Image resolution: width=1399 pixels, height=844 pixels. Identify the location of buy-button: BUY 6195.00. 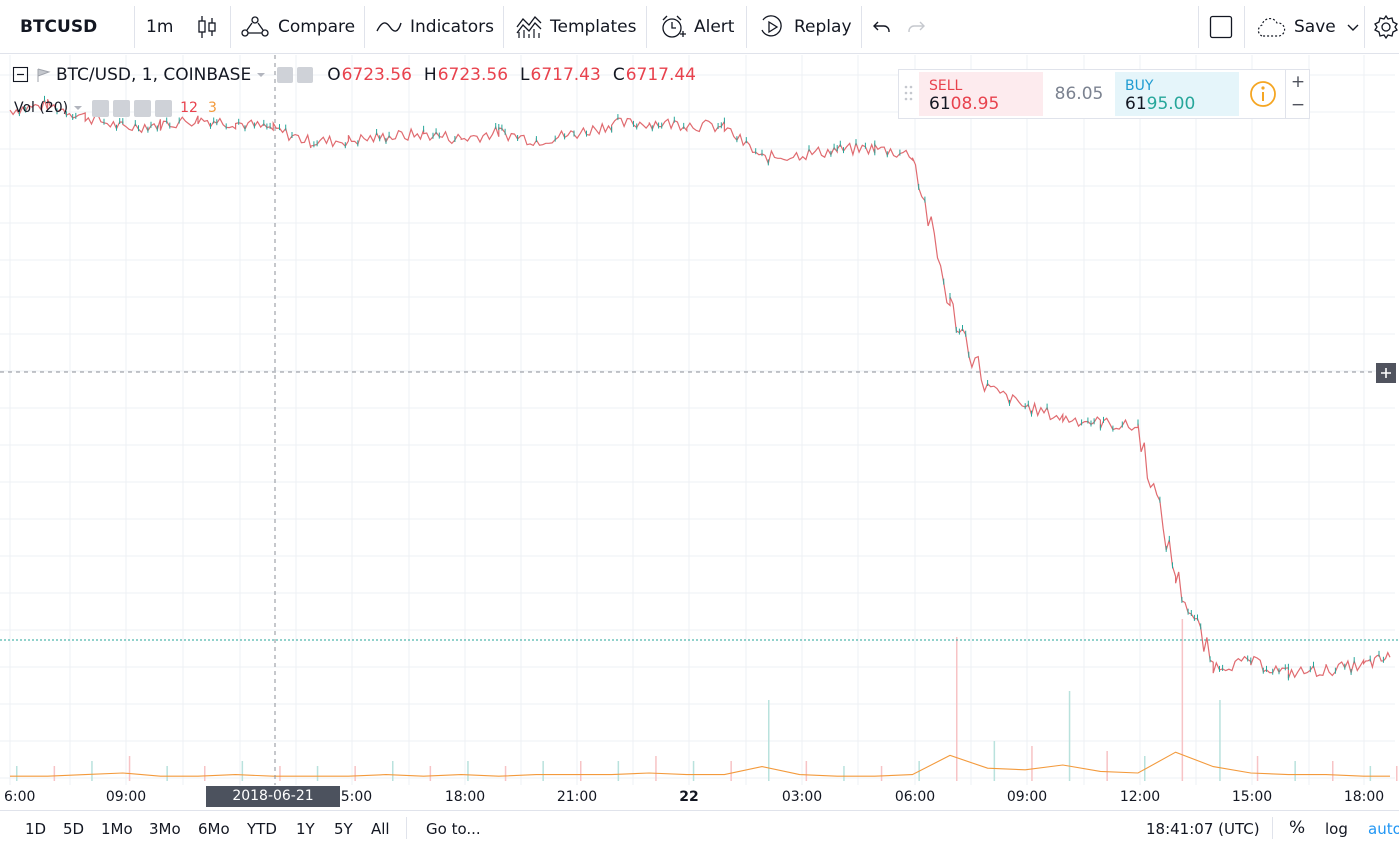
(1177, 94).